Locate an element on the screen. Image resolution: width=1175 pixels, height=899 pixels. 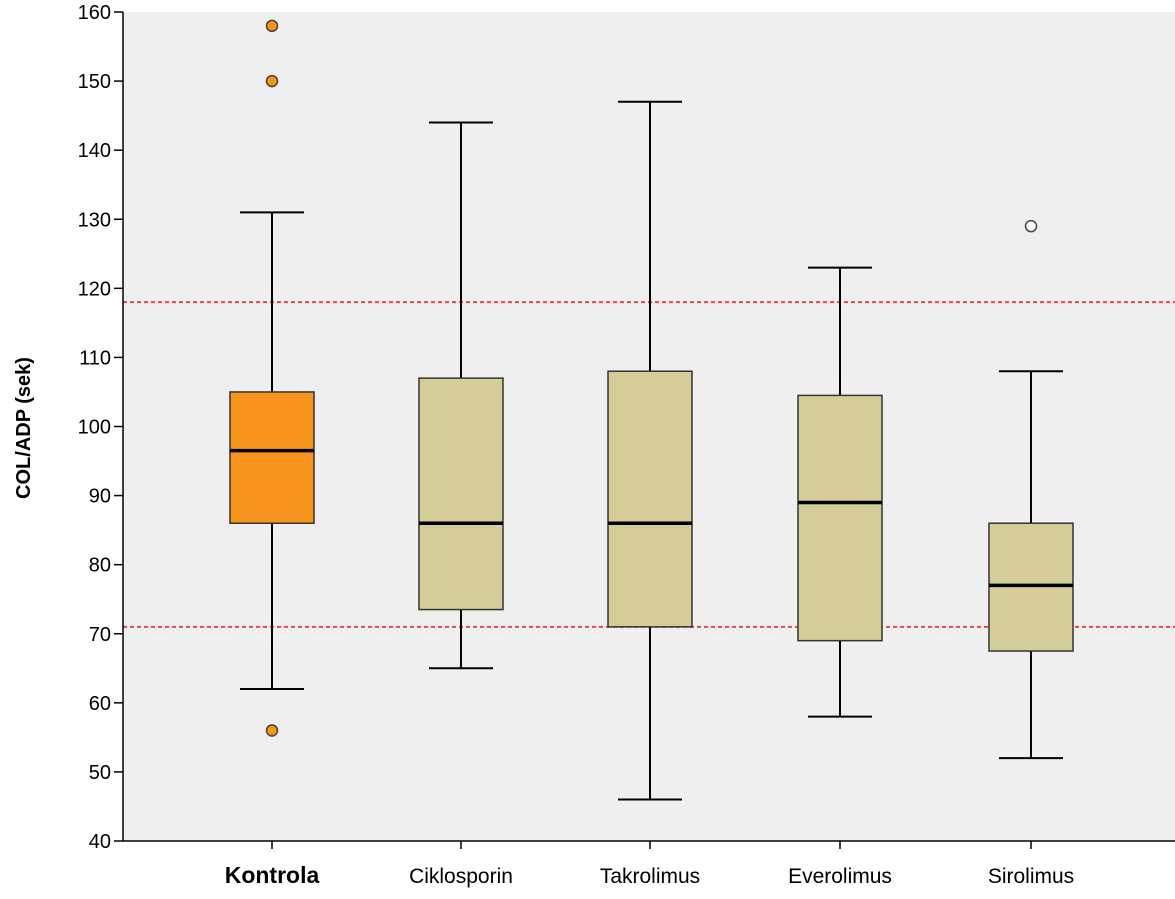
y-axis-label: COL/ADP (sek) is located at coordinates (24, 428).